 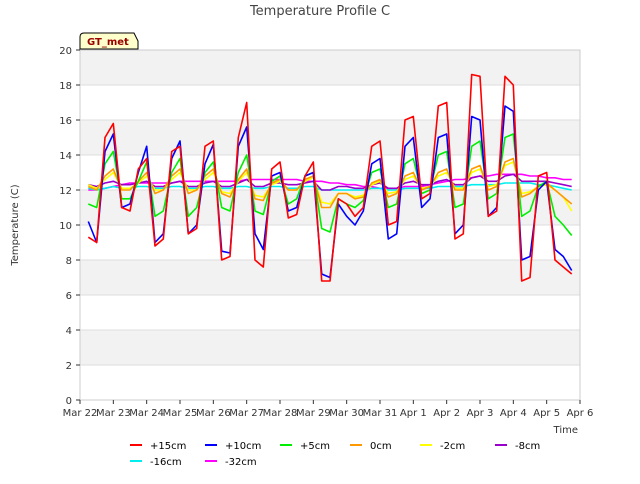 I want to click on x-tick-label: Mar 24, so click(x=146, y=413).